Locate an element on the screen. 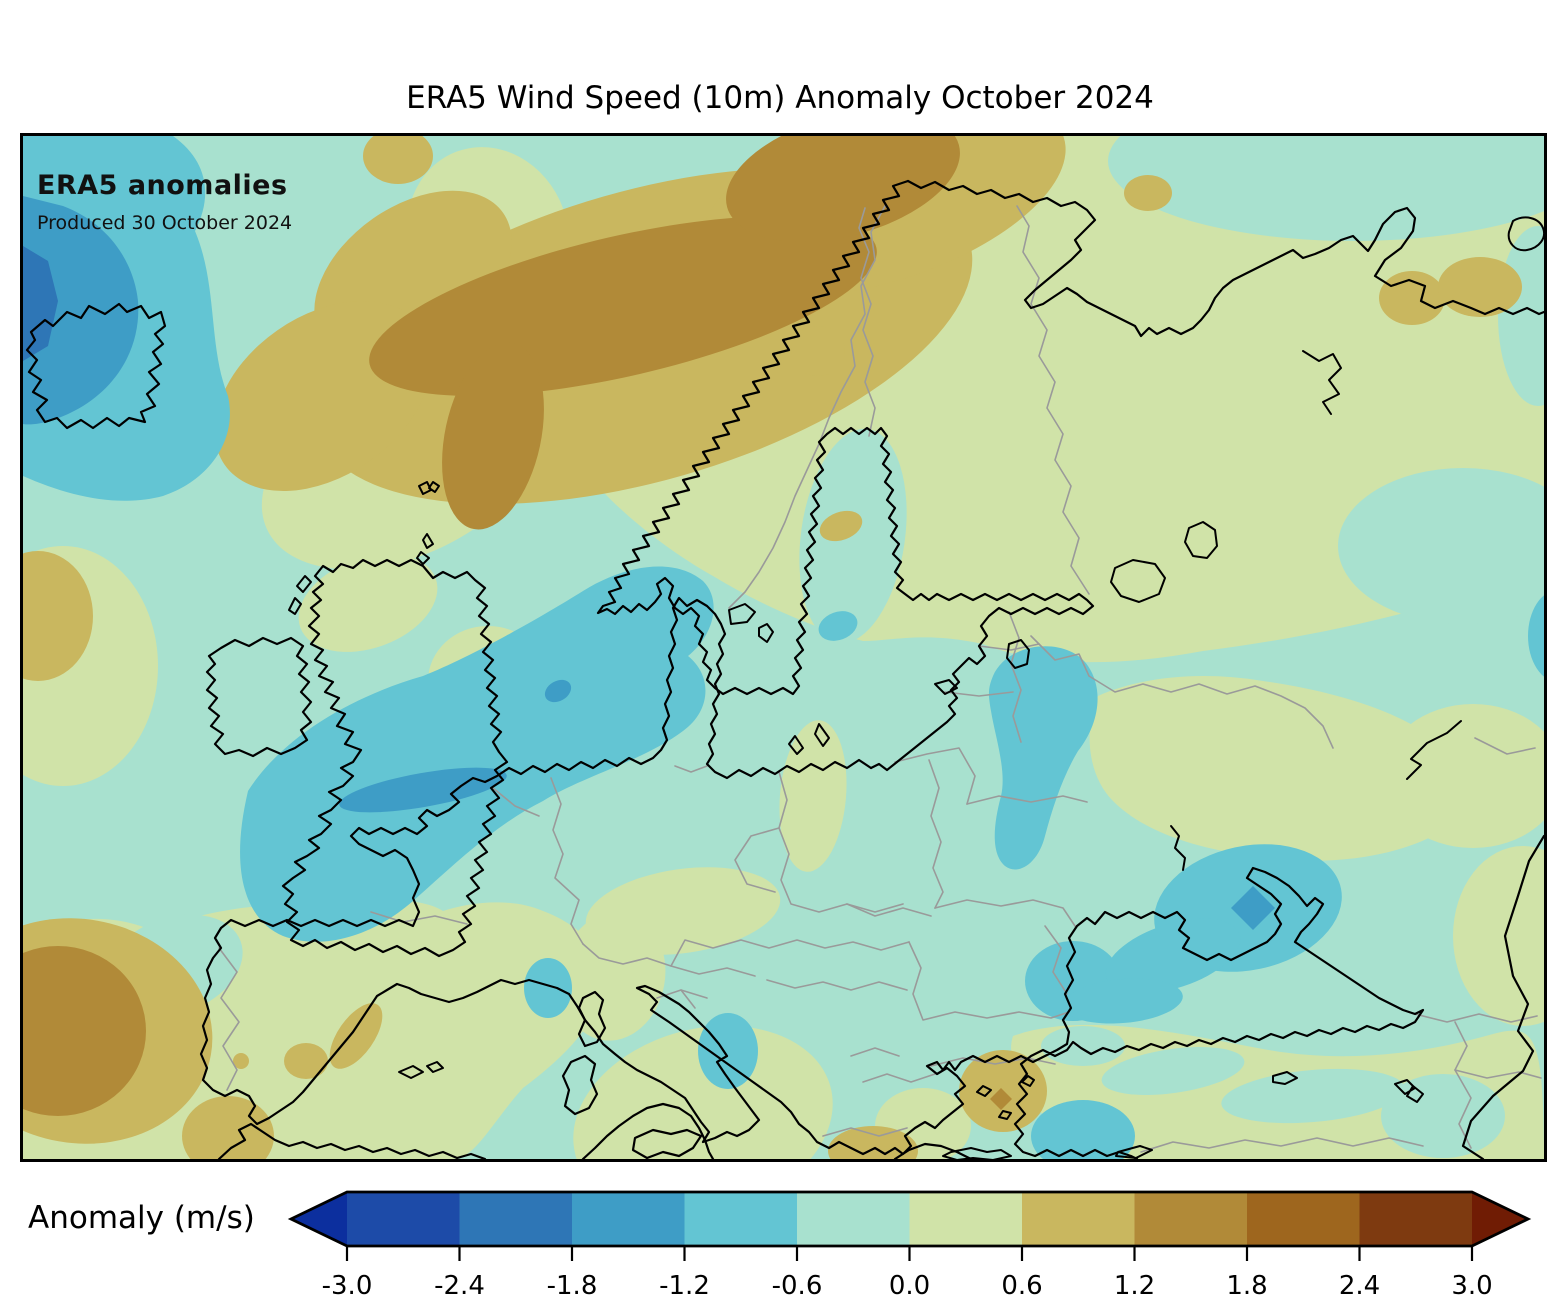  svg-text: 0.0 is located at coordinates (909, 1286).